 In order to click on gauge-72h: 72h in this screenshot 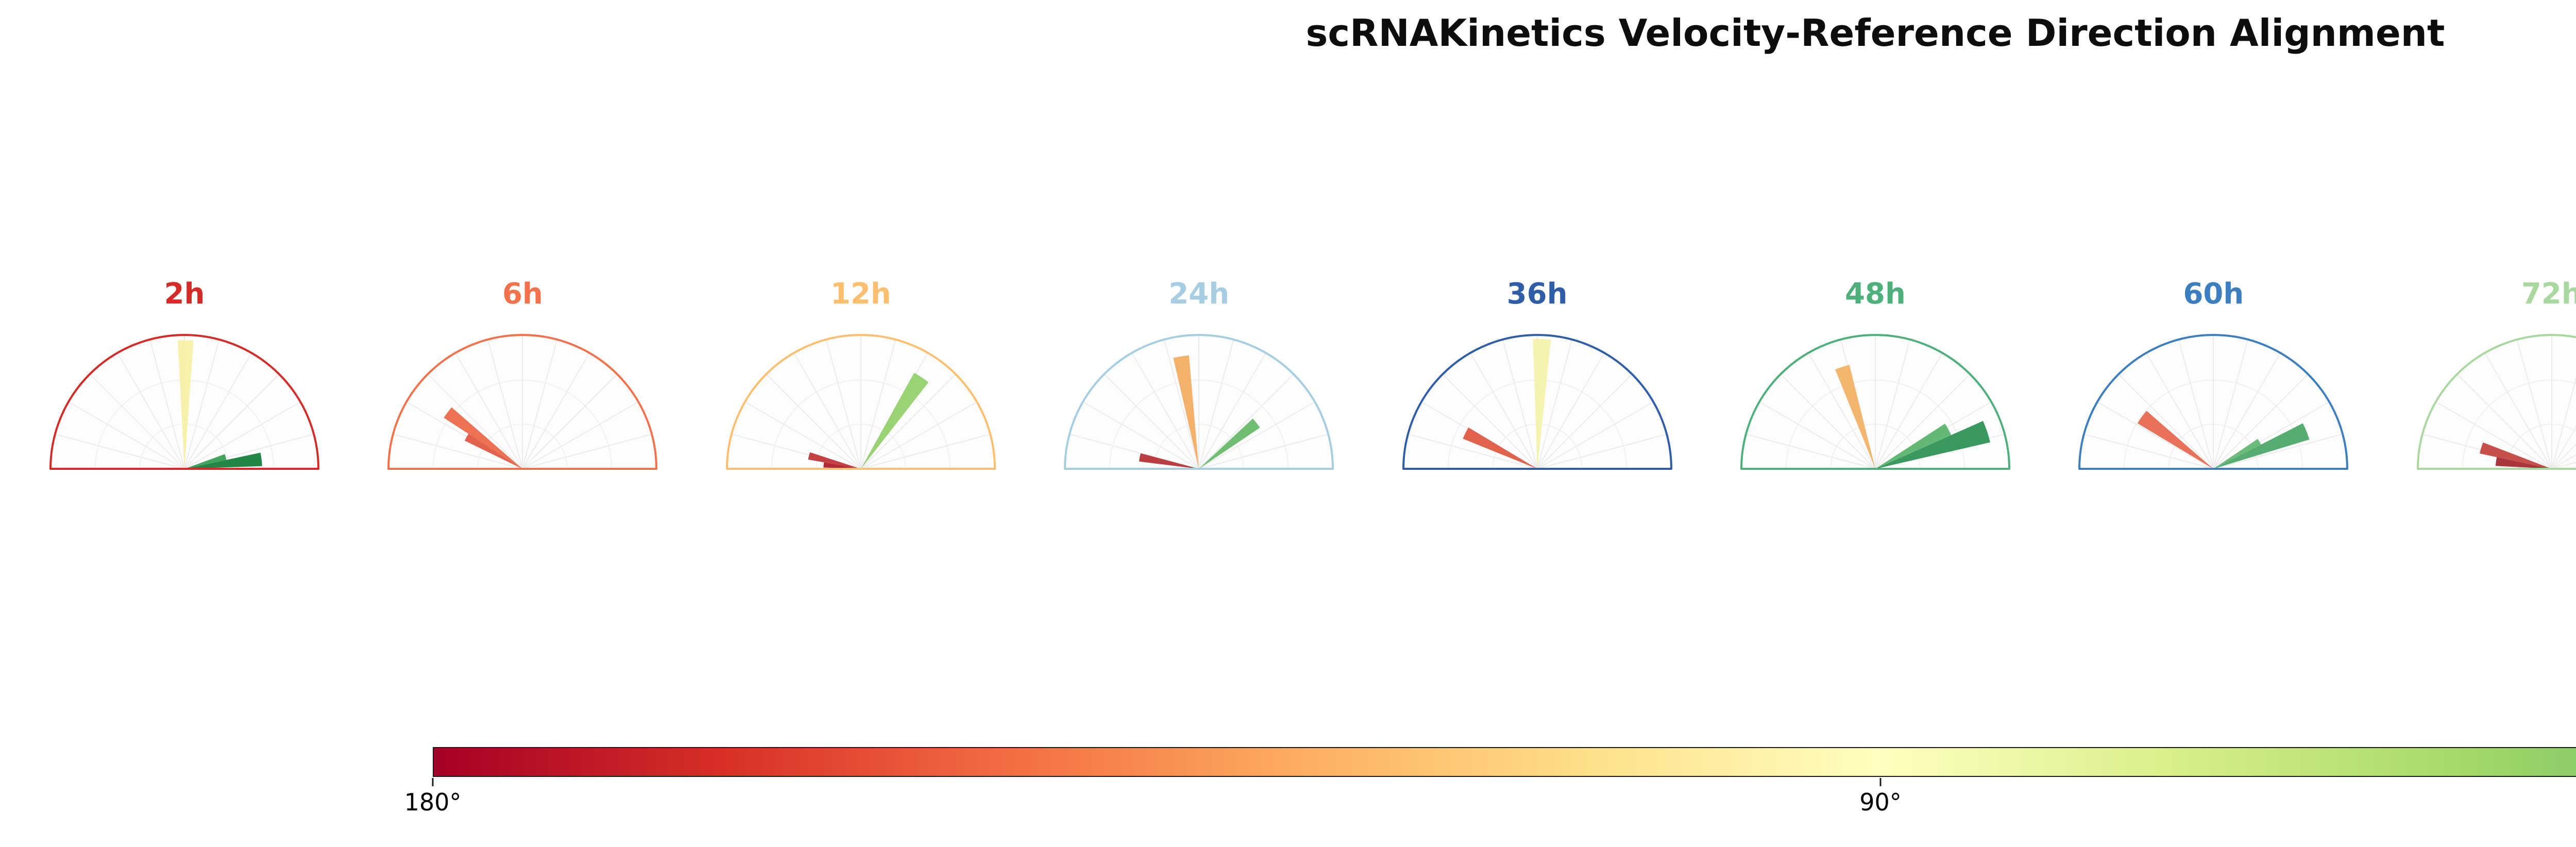, I will do `click(2479, 377)`.